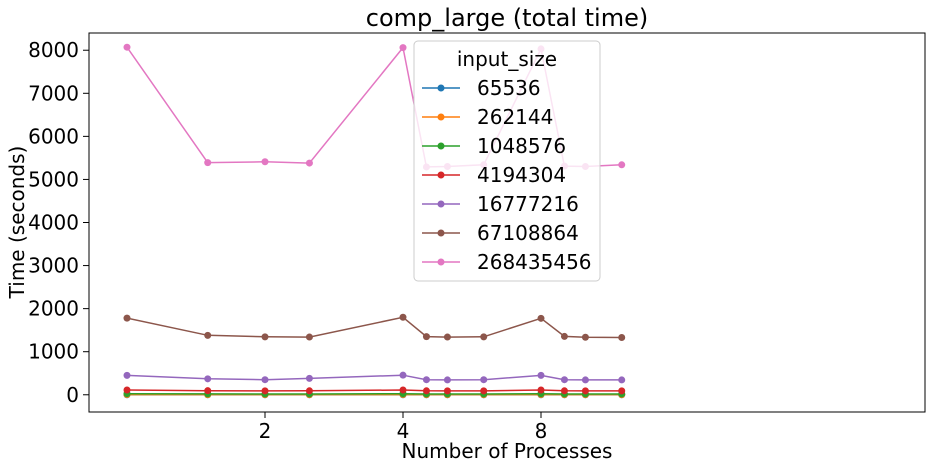  I want to click on y-tick-label: 2000, so click(53, 309).